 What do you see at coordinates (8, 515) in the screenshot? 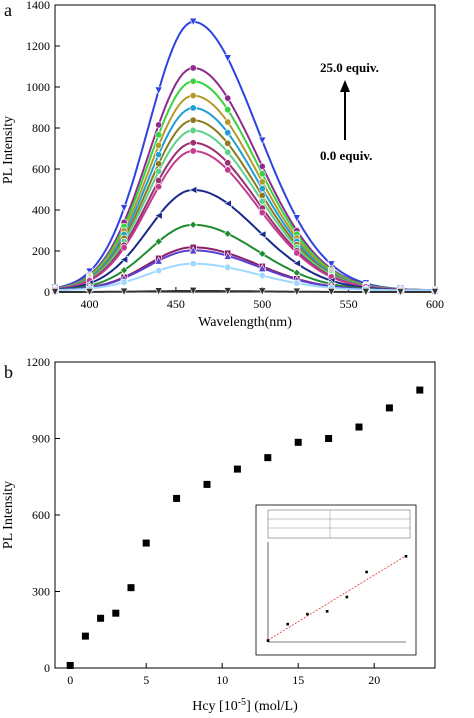
I see `y-axis-title-b: PL Intensity` at bounding box center [8, 515].